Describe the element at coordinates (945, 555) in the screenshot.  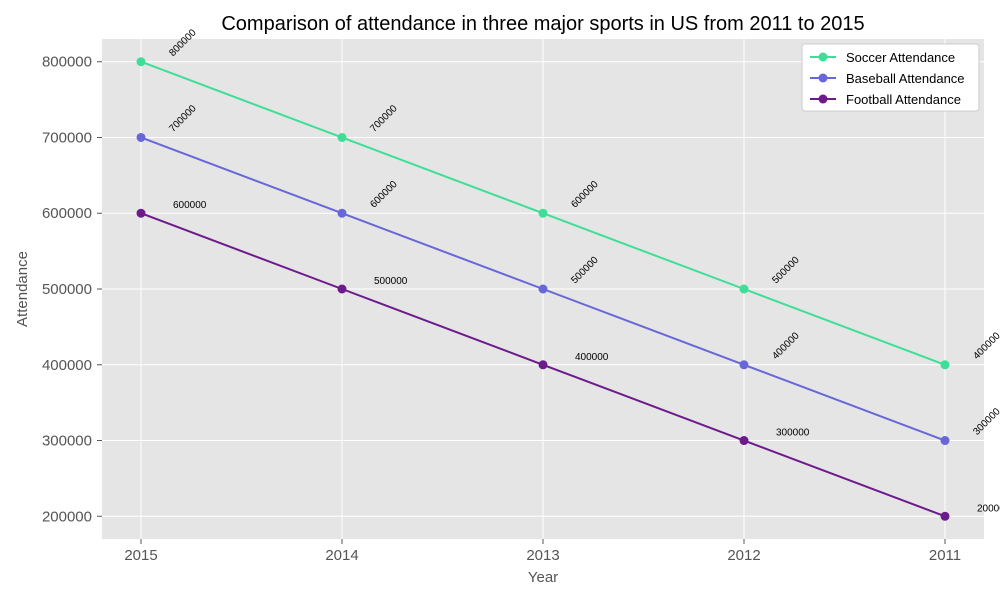
I see `x-tick-label: 2011` at that location.